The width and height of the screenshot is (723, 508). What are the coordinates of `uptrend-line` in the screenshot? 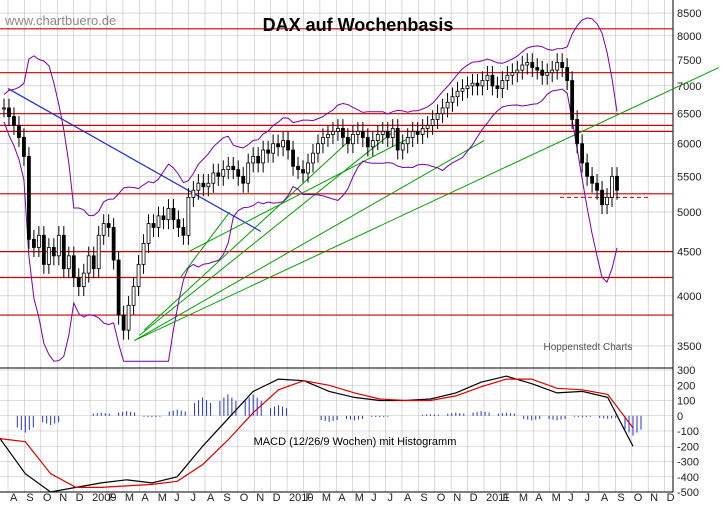 It's located at (299, 195).